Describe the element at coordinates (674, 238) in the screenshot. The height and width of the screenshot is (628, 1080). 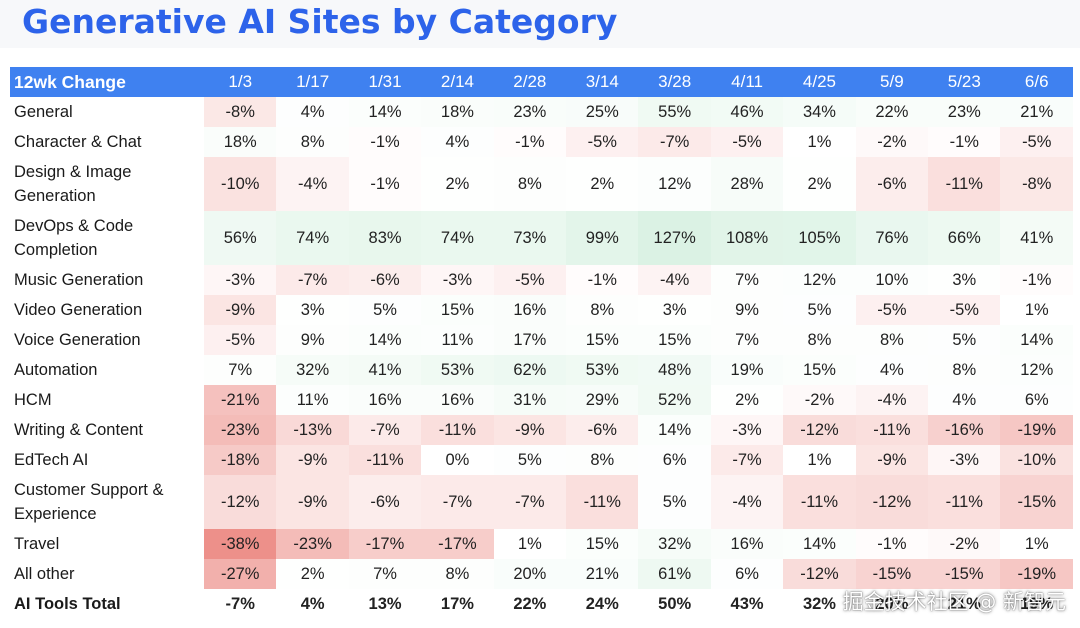
I see `heatmap-cell: 127%` at that location.